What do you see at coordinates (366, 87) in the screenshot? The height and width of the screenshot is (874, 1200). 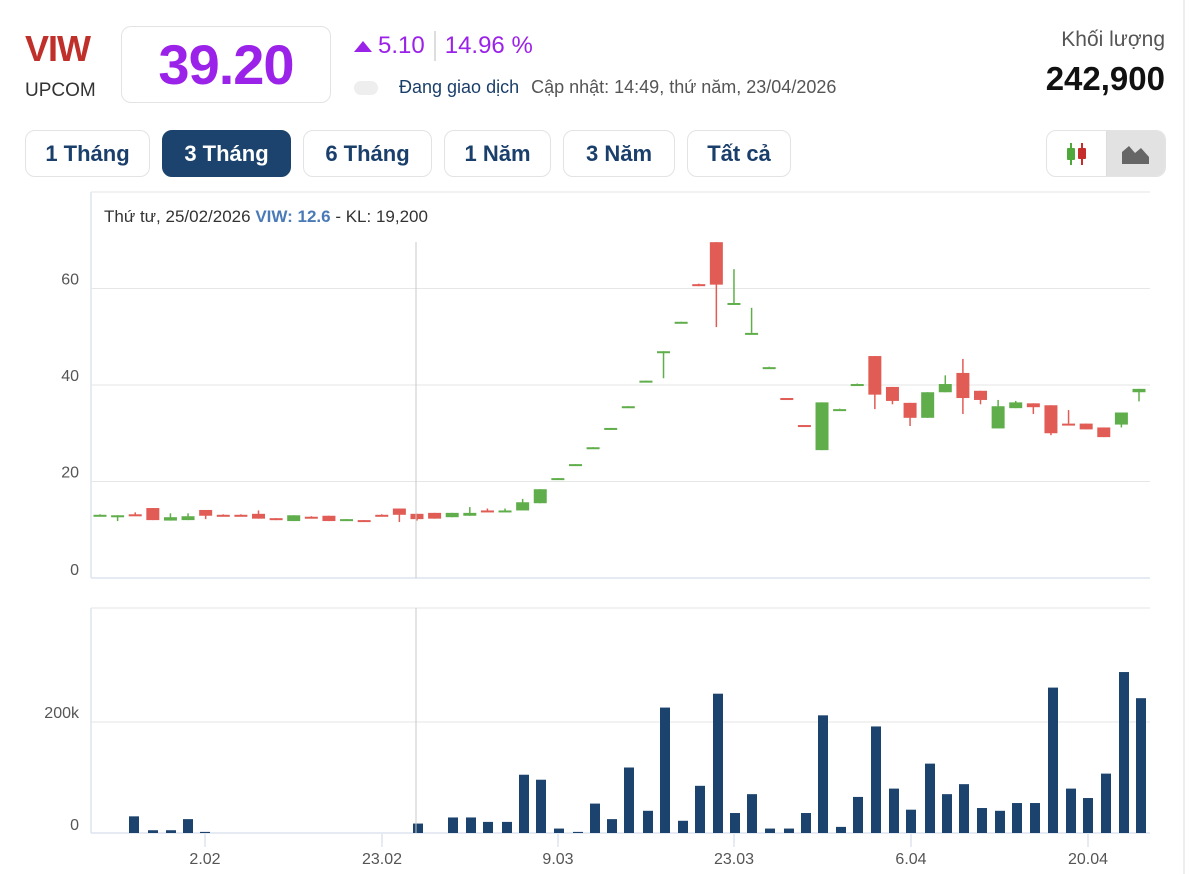 I see `status-dot-icon` at bounding box center [366, 87].